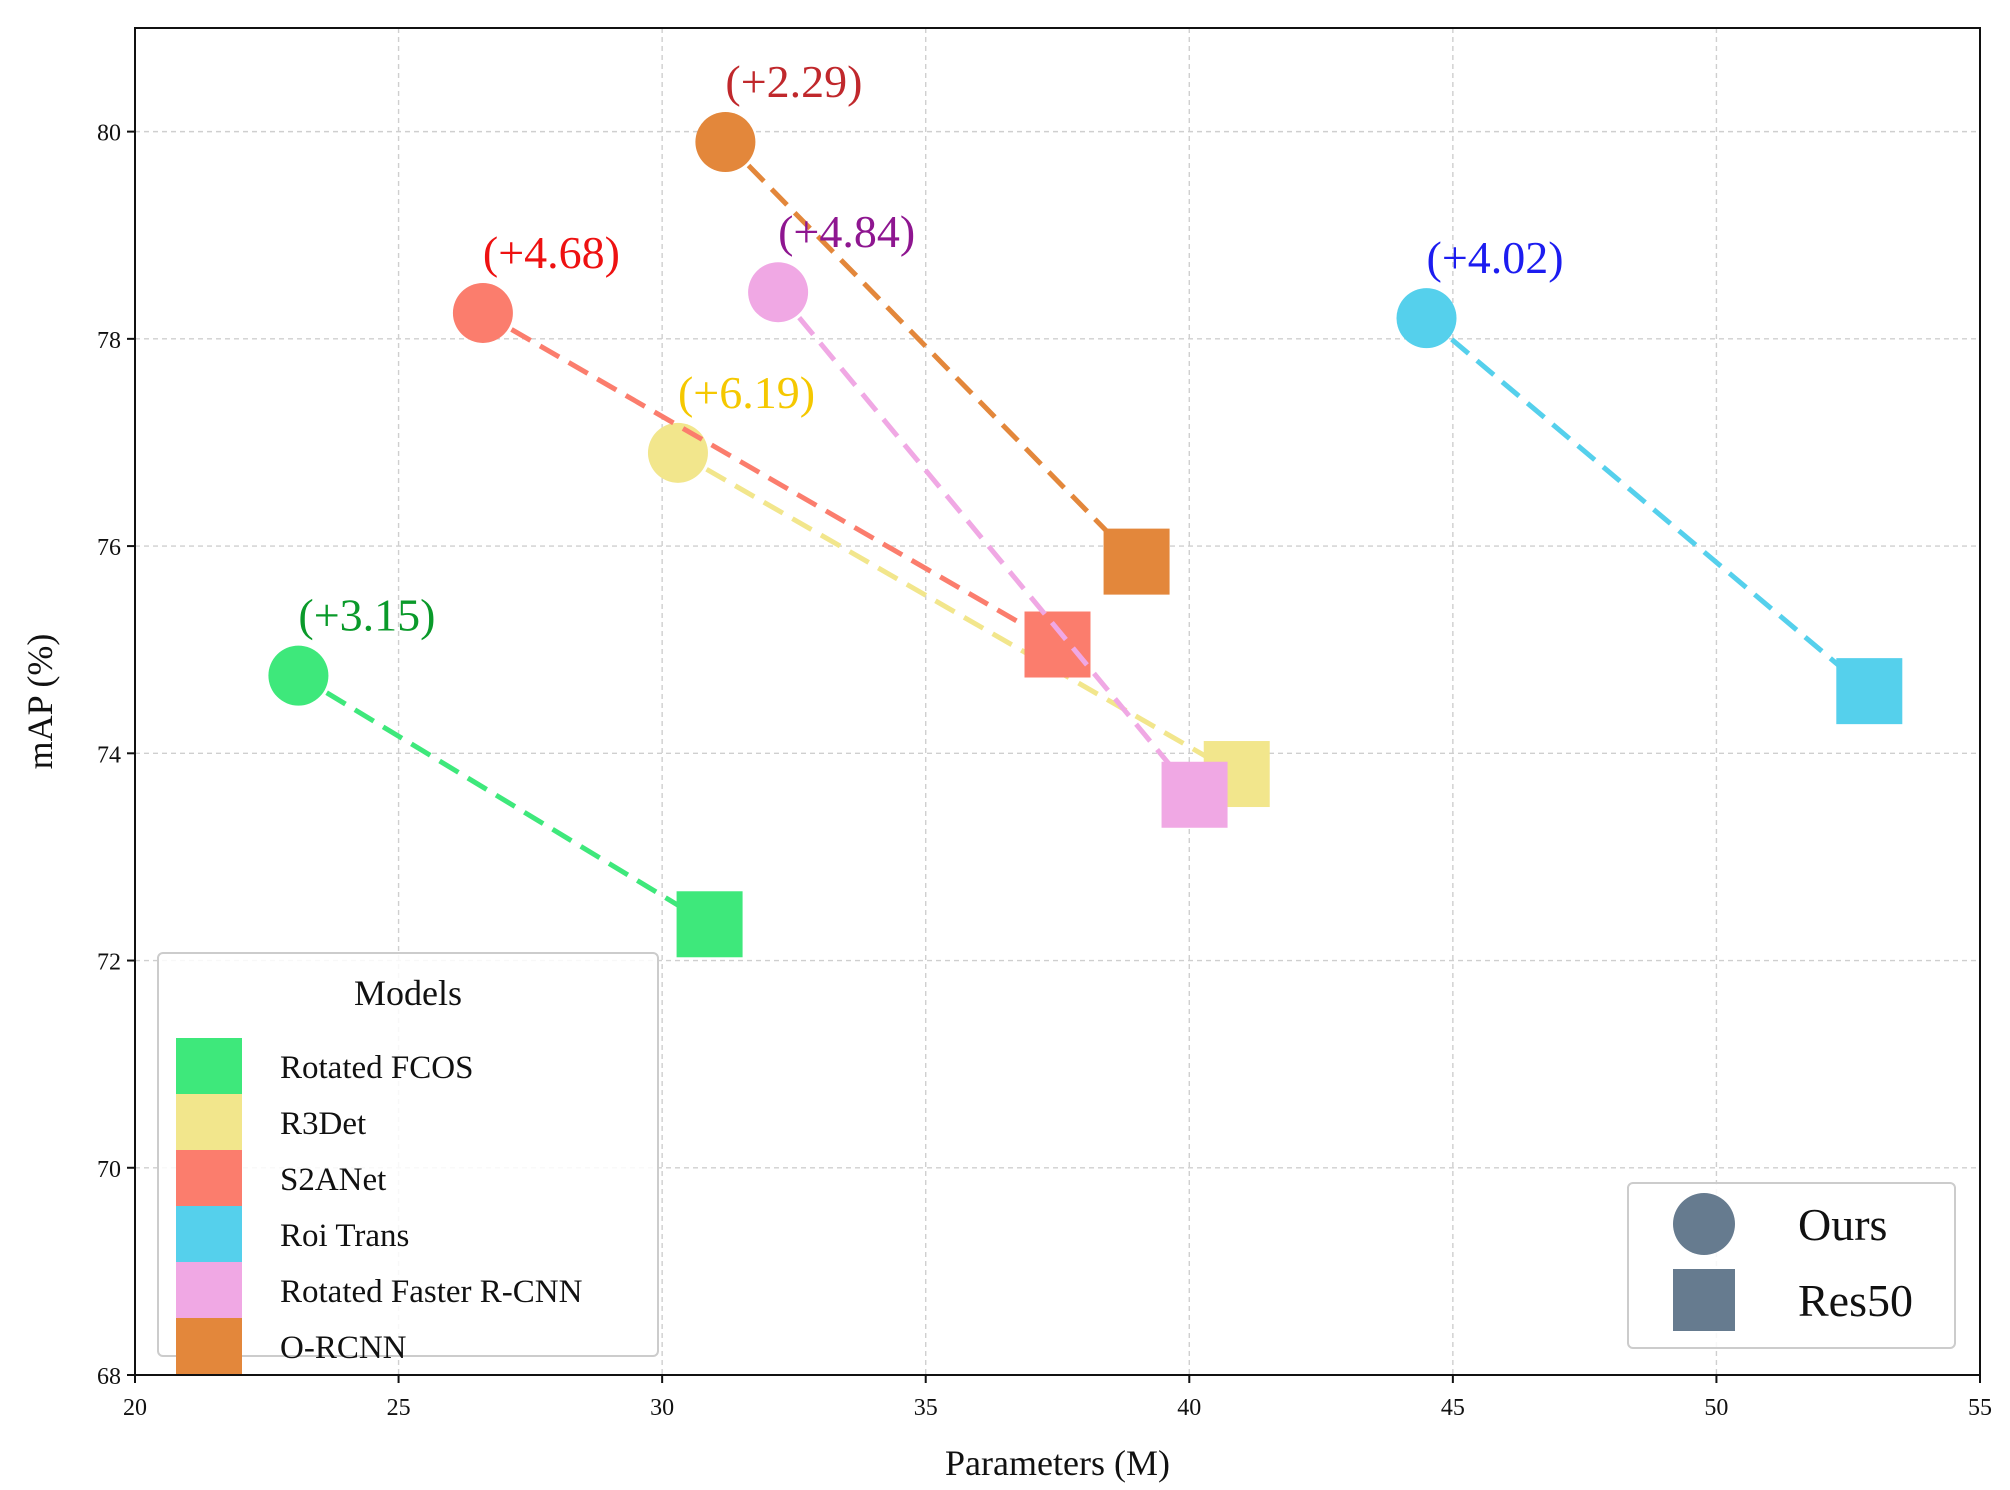 The height and width of the screenshot is (1490, 2010). I want to click on legend-models-title: Models, so click(408, 993).